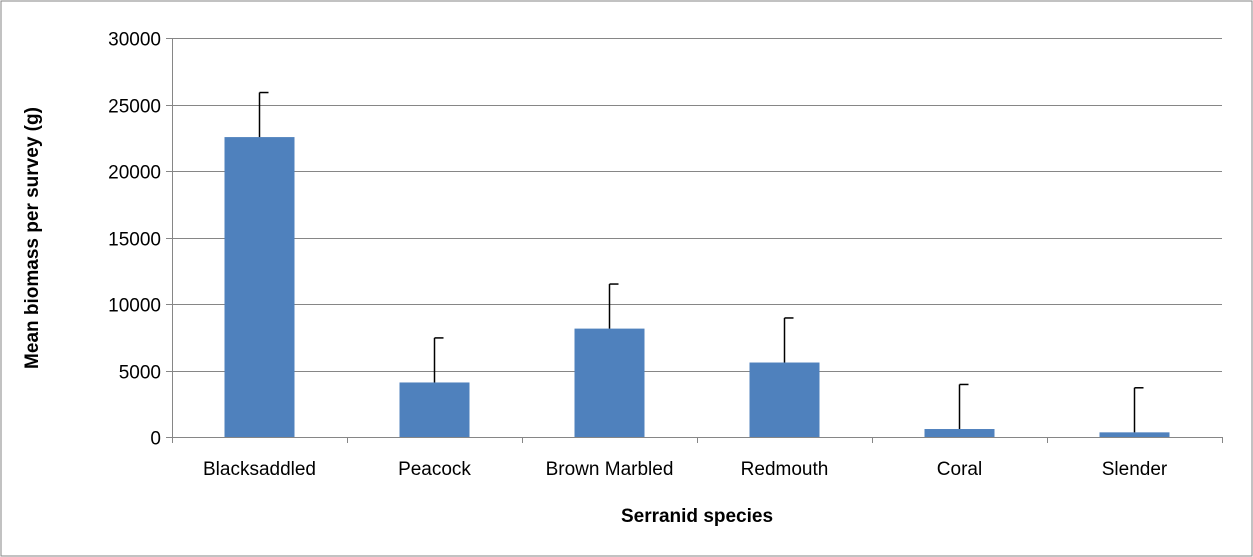  What do you see at coordinates (785, 469) in the screenshot?
I see `x-tick-label: Redmouth` at bounding box center [785, 469].